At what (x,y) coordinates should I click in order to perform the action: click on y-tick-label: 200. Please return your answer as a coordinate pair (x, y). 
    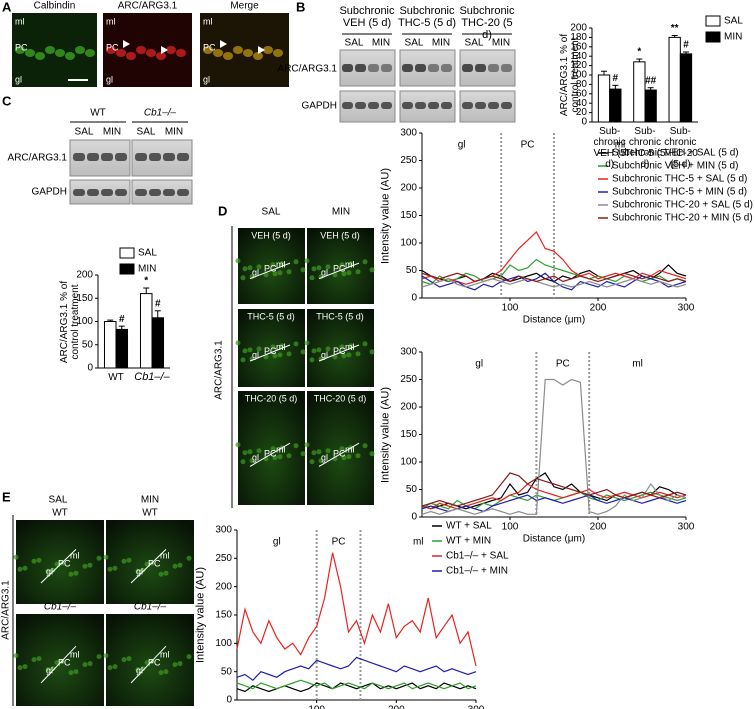
    Looking at the image, I should click on (408, 407).